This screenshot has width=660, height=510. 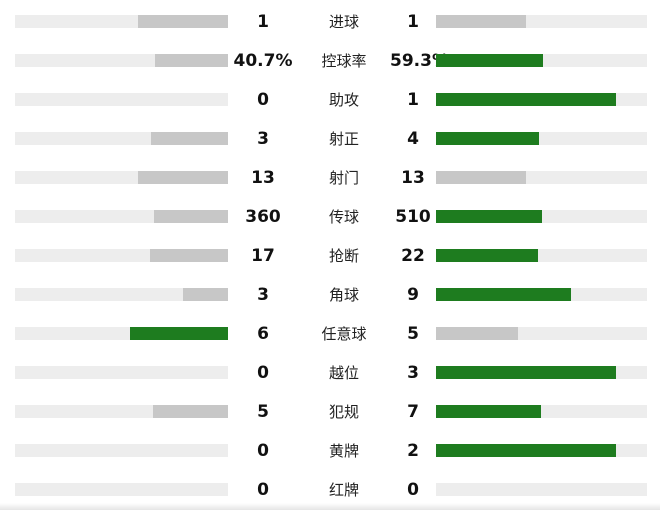 I want to click on stat-row: 1 进球 1, so click(x=330, y=21).